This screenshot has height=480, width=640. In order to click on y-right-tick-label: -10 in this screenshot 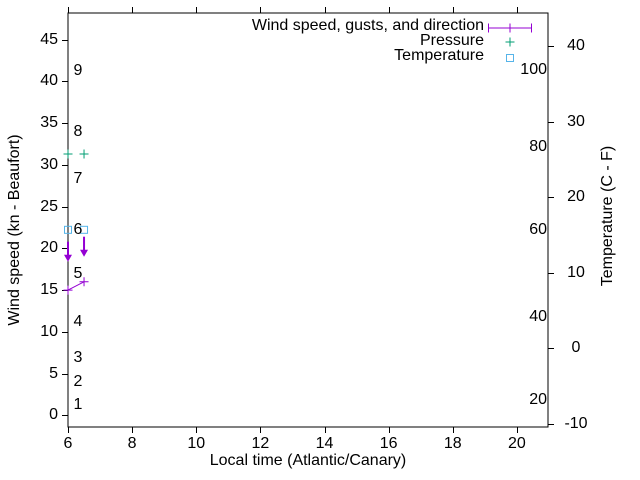, I will do `click(576, 423)`.